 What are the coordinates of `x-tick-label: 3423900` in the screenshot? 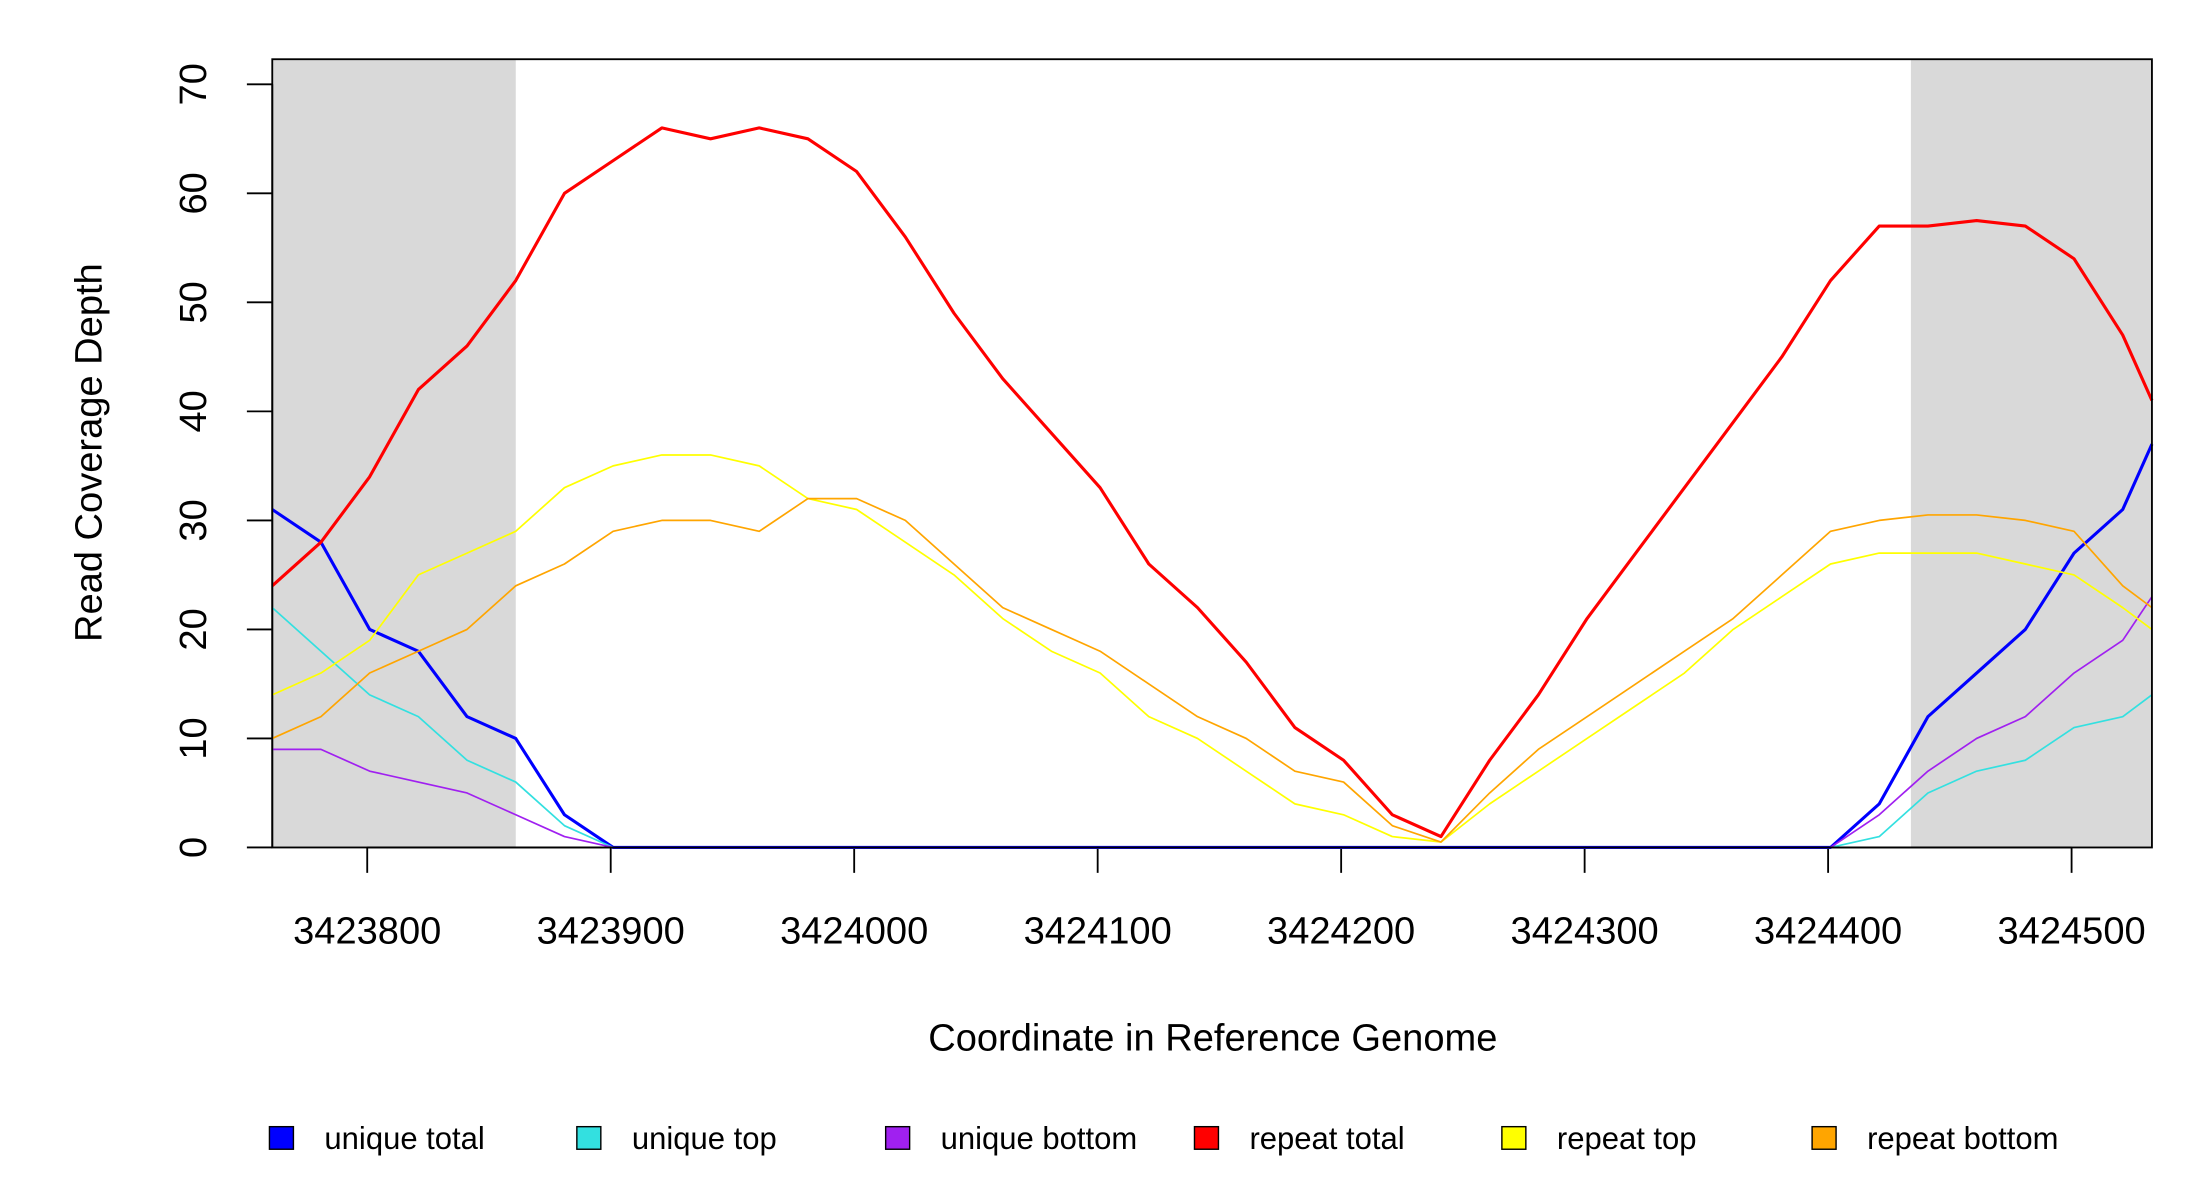 It's located at (611, 931).